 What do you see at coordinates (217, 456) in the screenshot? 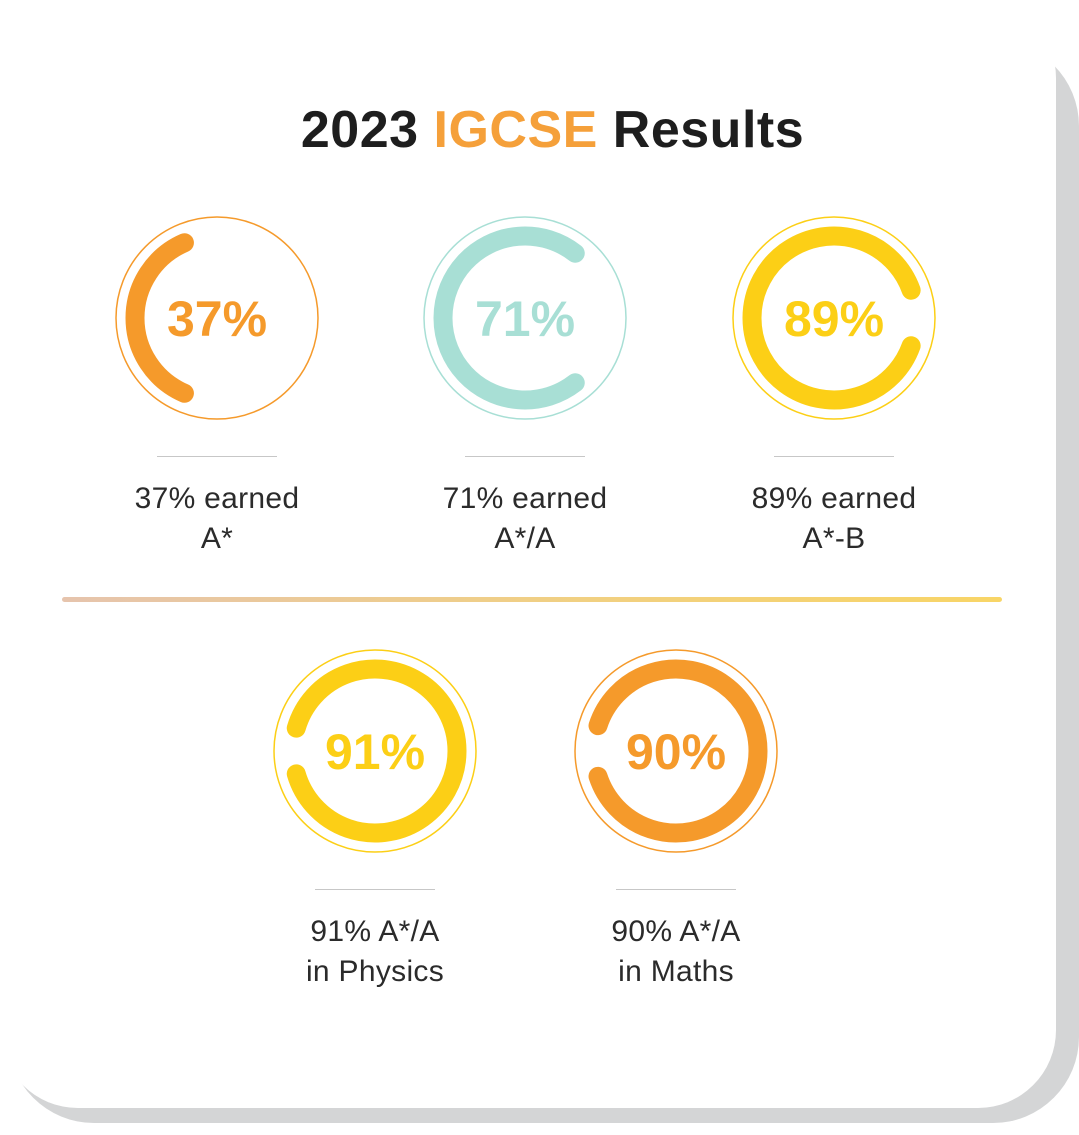
I see `stat-a-star-rule` at bounding box center [217, 456].